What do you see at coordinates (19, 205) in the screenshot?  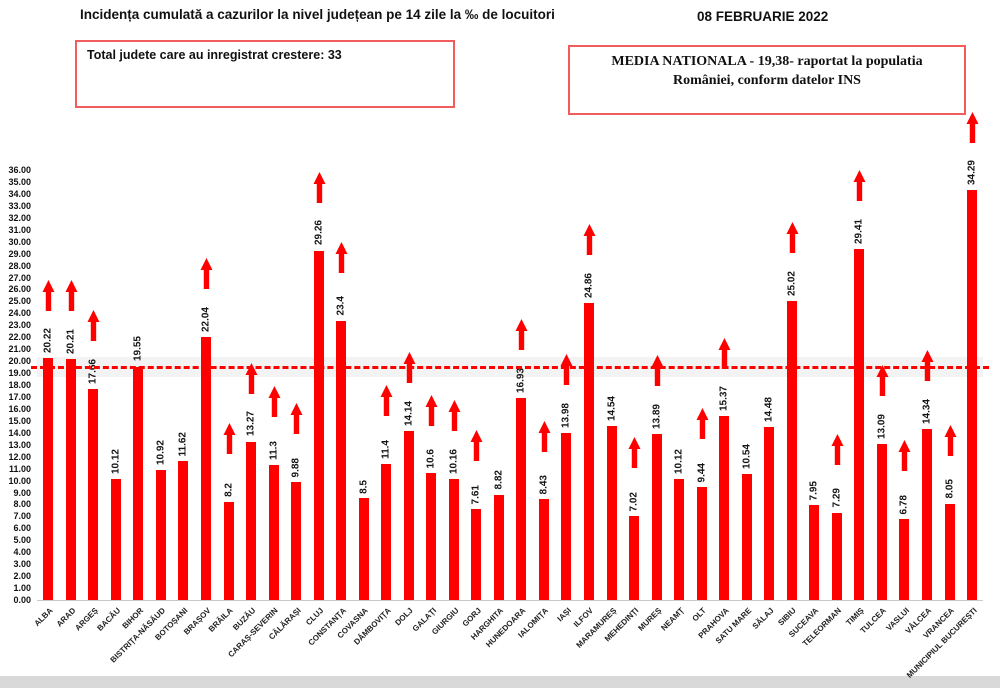 I see `y-tick-label: 33.00` at bounding box center [19, 205].